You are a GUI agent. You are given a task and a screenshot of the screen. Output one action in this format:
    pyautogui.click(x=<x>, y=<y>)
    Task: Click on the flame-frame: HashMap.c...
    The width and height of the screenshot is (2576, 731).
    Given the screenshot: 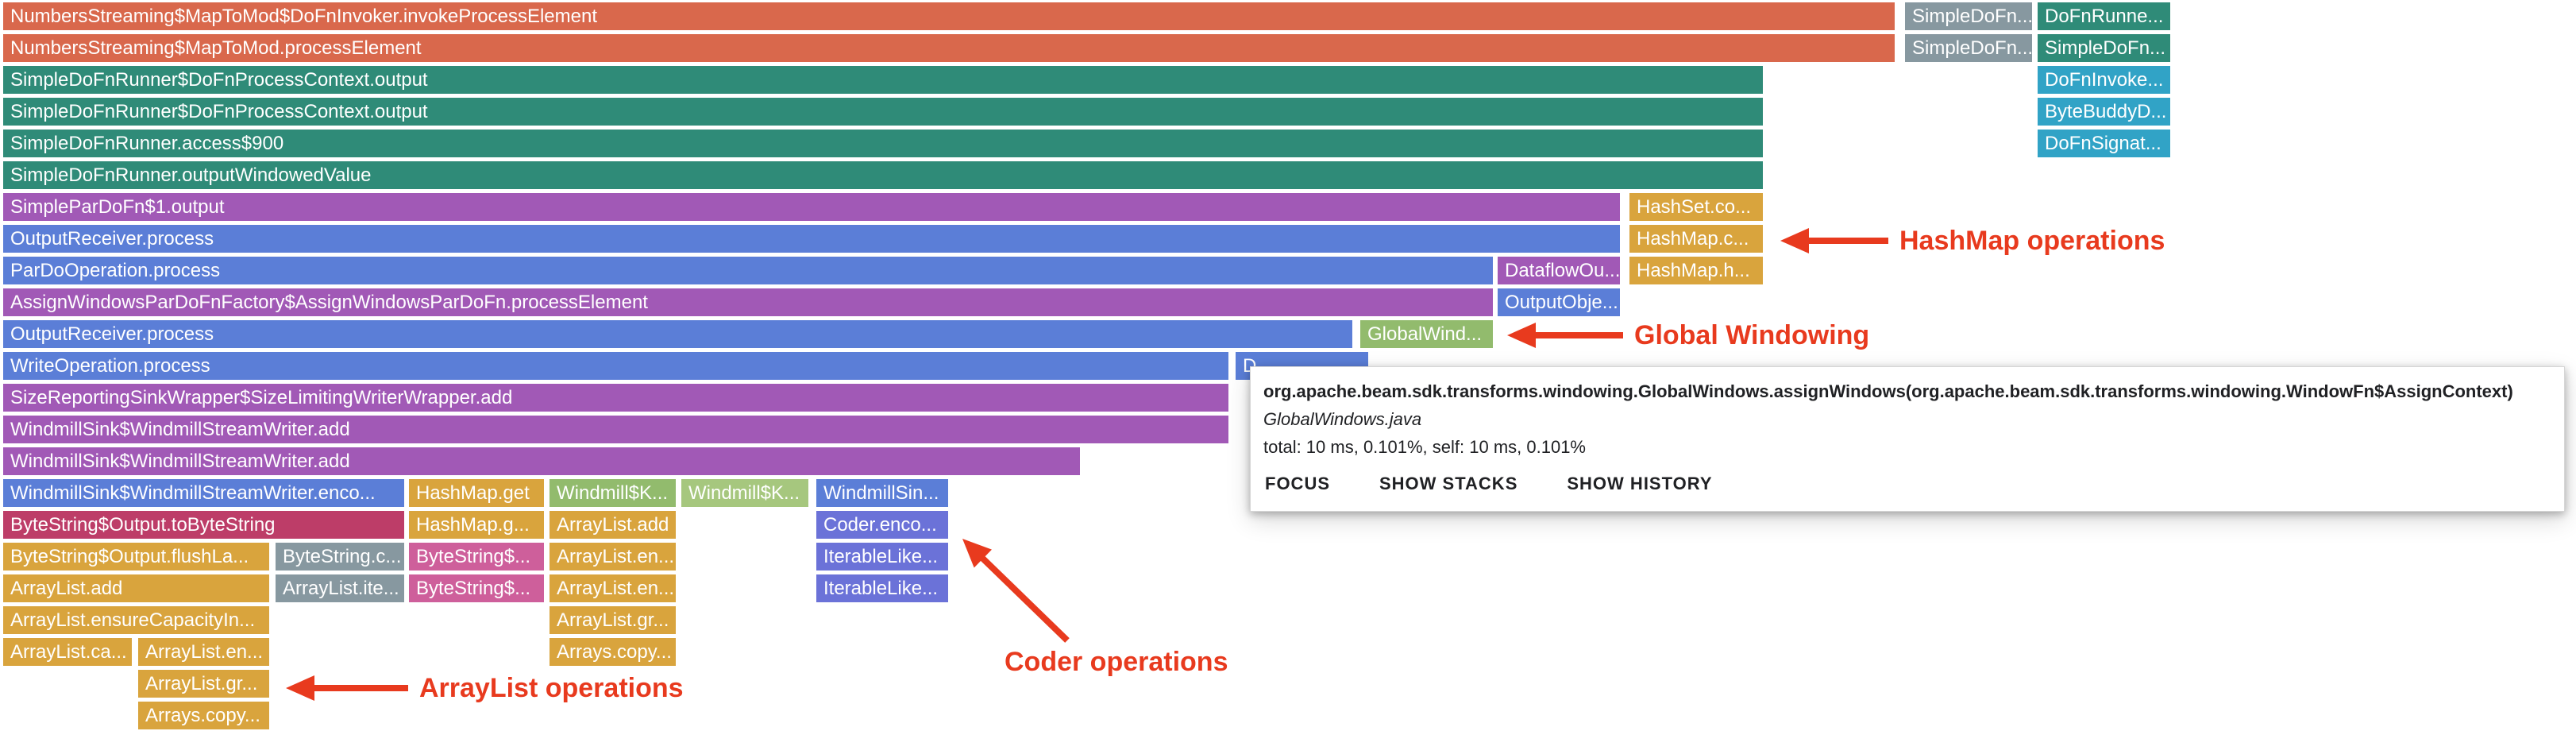 What is the action you would take?
    pyautogui.click(x=1696, y=239)
    